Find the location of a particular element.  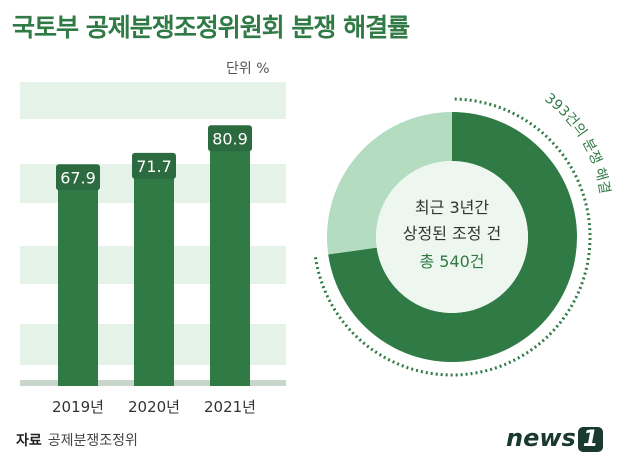

value-badge-2020년 is located at coordinates (154, 165).